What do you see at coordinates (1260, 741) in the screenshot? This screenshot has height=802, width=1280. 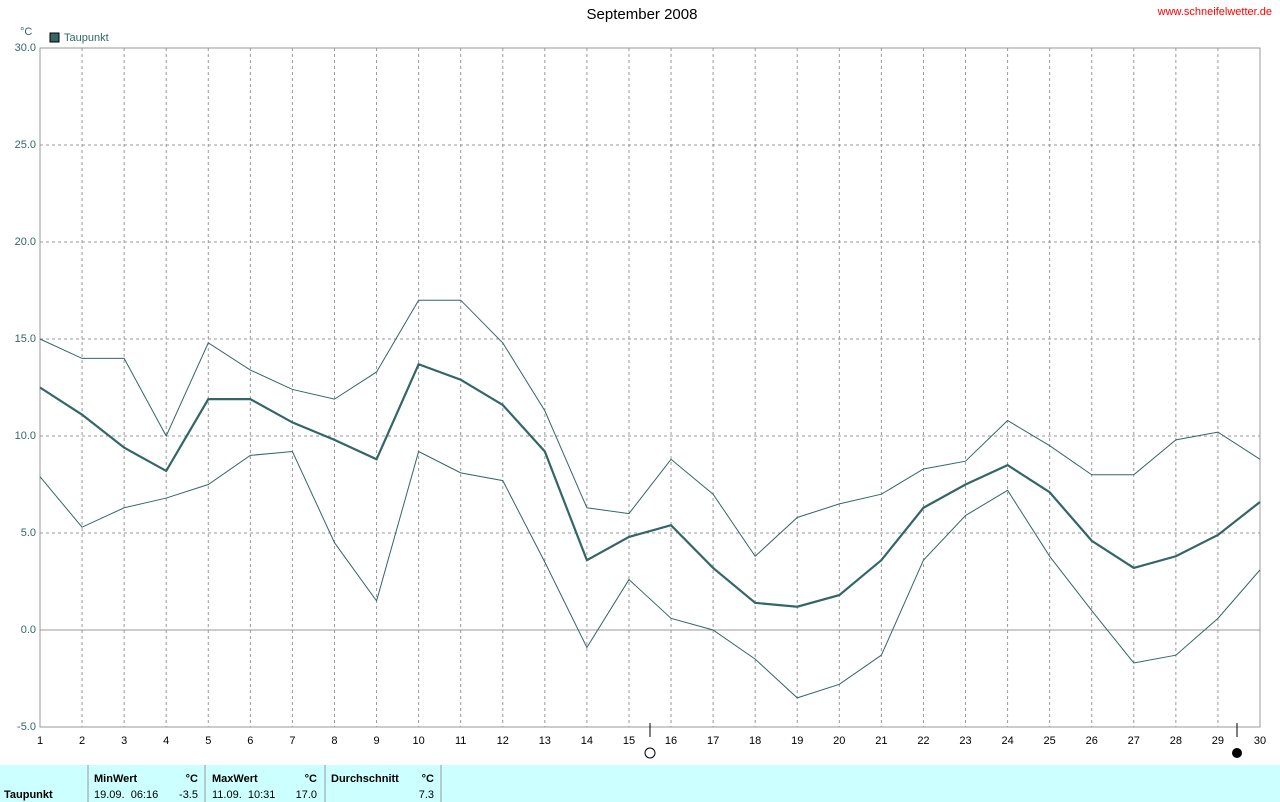 I see `x-tick-label: 30` at bounding box center [1260, 741].